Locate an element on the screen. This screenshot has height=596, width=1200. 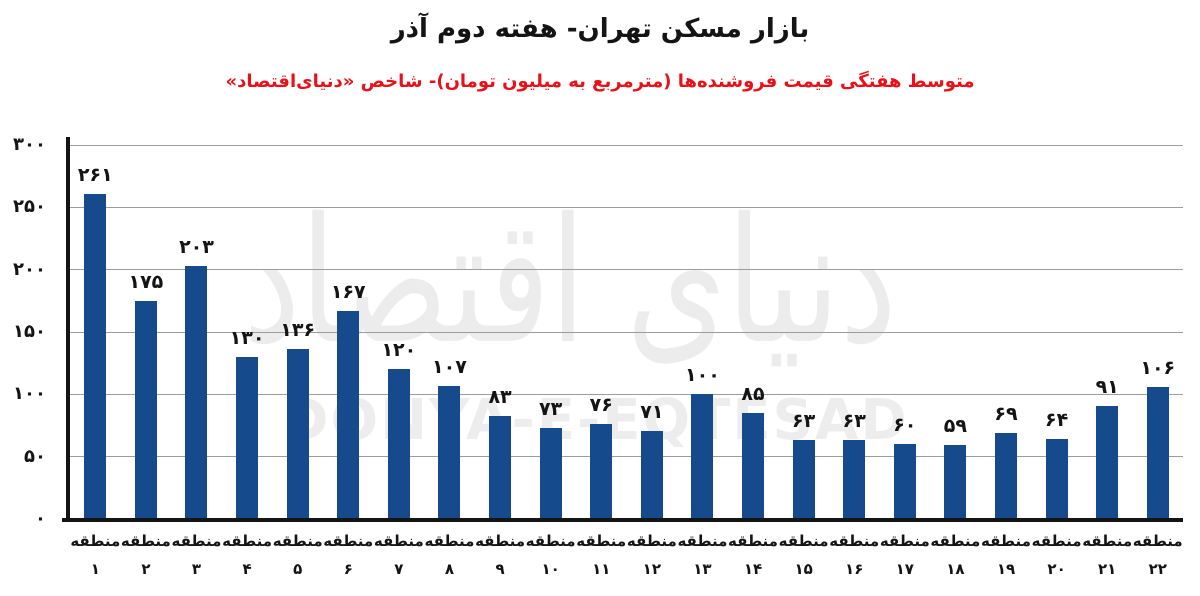
x-label-number: ۸ is located at coordinates (449, 569).